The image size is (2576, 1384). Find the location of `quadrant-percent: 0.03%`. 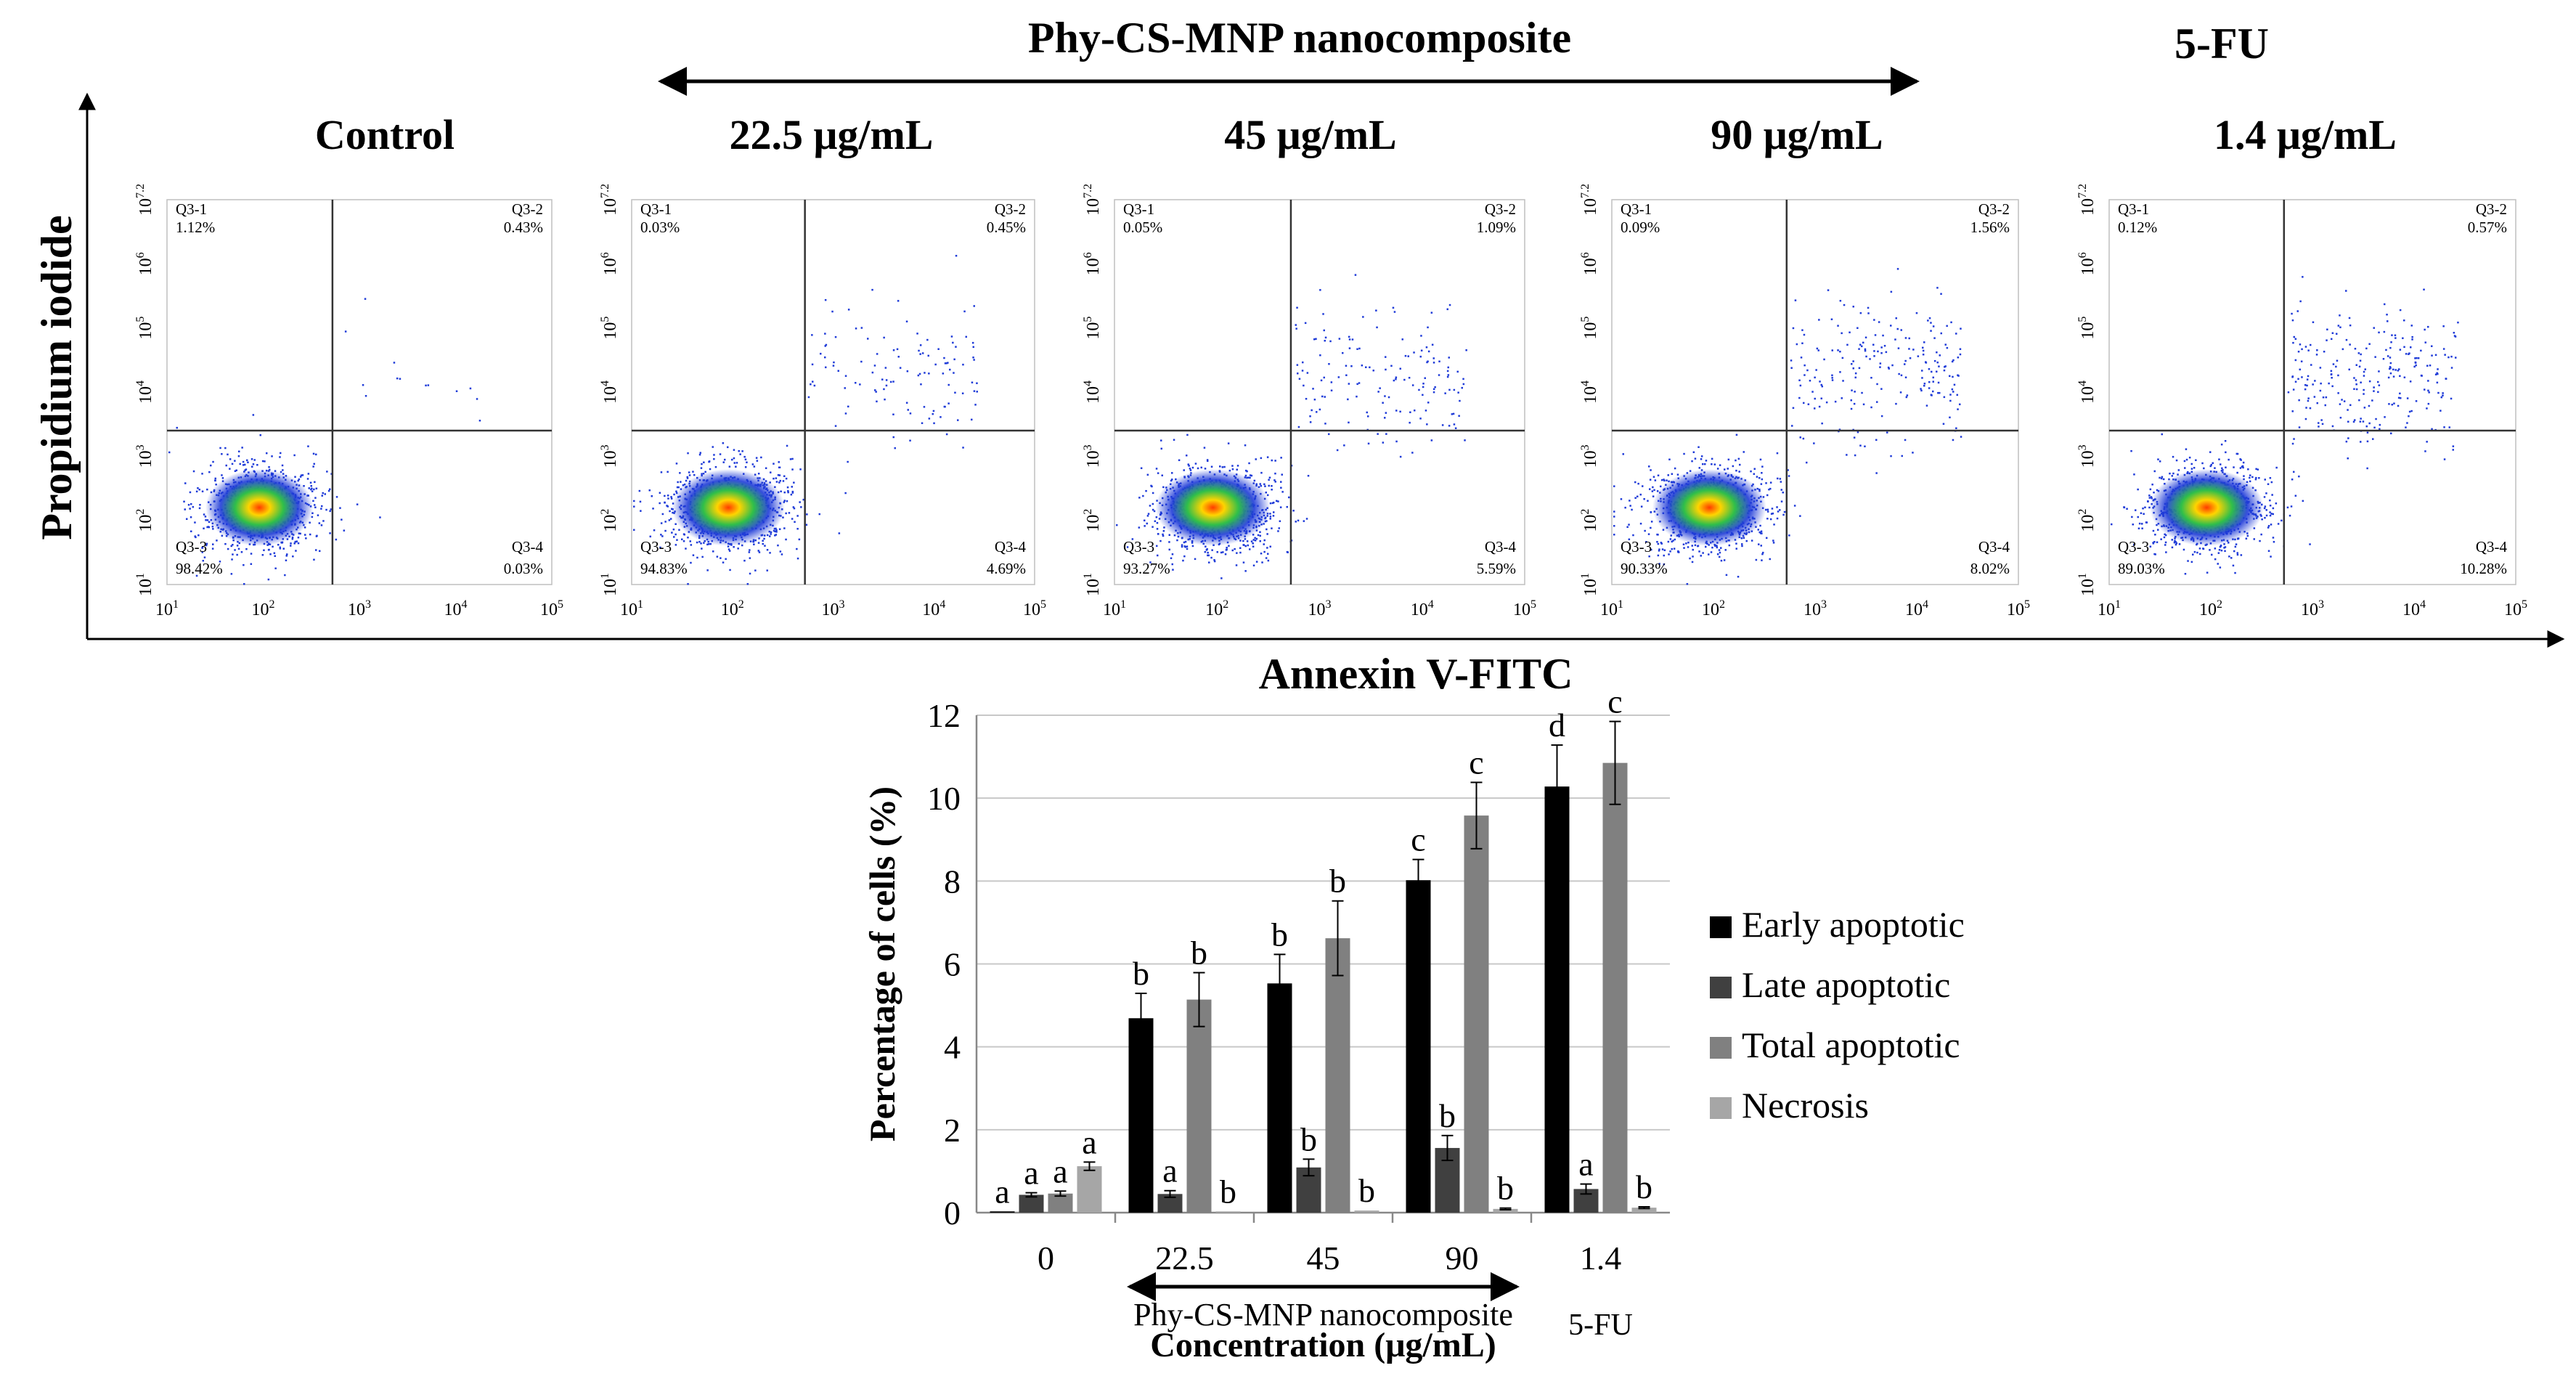

quadrant-percent: 0.03% is located at coordinates (523, 568).